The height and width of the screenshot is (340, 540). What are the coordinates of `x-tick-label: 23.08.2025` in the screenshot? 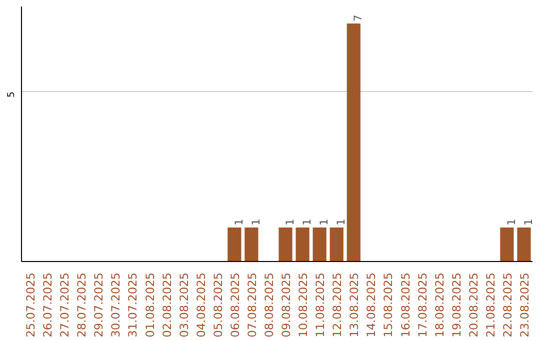 It's located at (524, 305).